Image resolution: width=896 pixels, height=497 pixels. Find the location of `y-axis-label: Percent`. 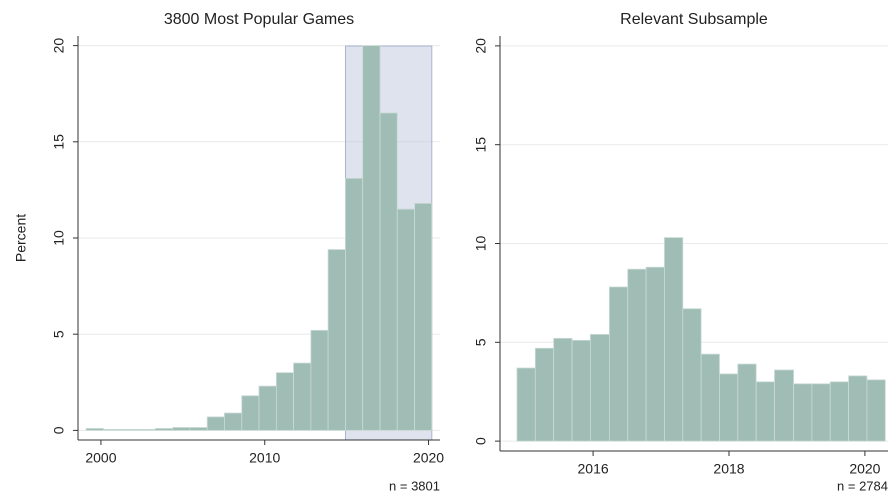

y-axis-label: Percent is located at coordinates (21, 238).